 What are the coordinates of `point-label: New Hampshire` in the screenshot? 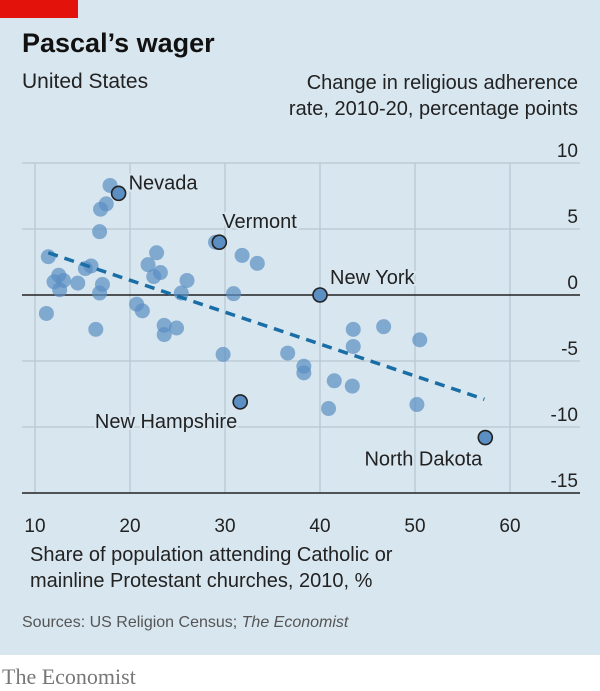 It's located at (166, 422).